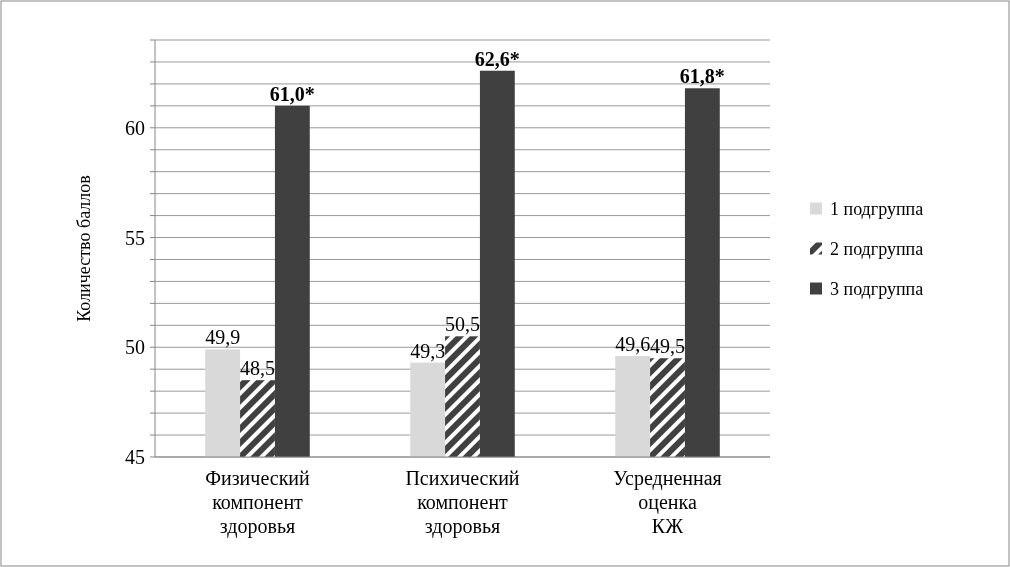 The height and width of the screenshot is (567, 1010). I want to click on data-label: 61,0*, so click(292, 93).